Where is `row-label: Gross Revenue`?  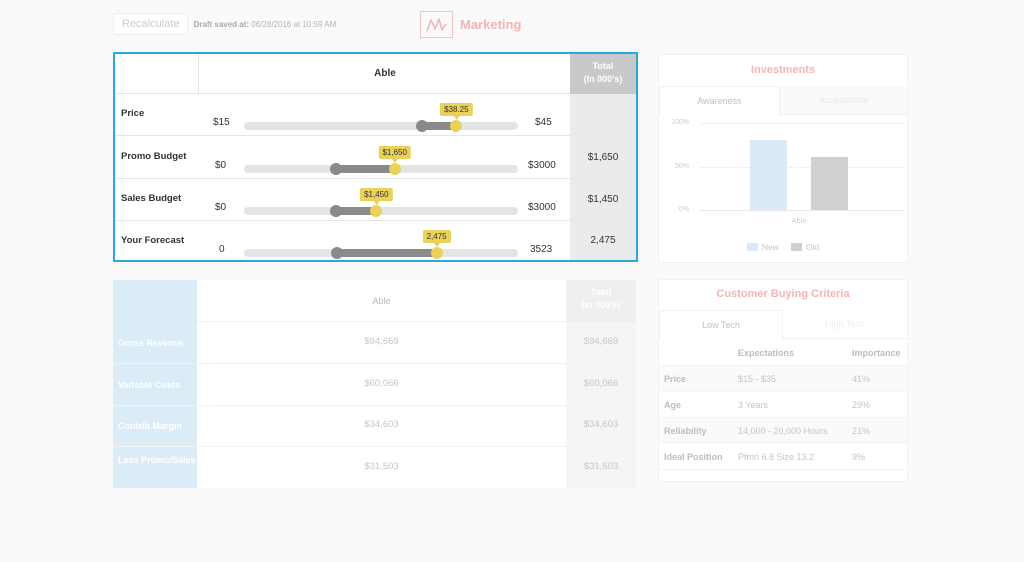 row-label: Gross Revenue is located at coordinates (151, 343).